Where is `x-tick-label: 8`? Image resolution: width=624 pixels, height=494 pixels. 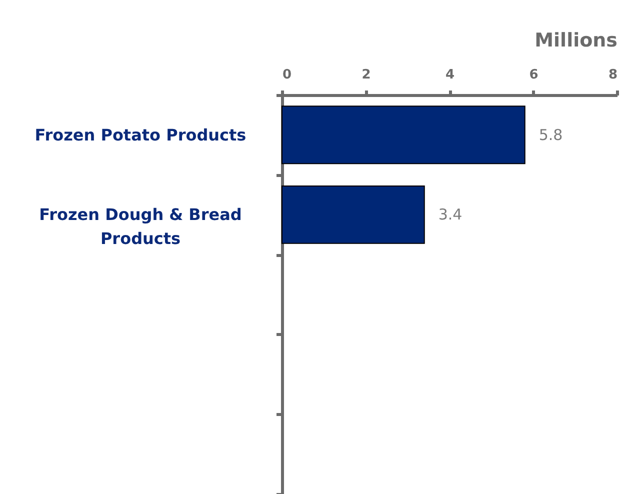
x-tick-label: 8 is located at coordinates (613, 75).